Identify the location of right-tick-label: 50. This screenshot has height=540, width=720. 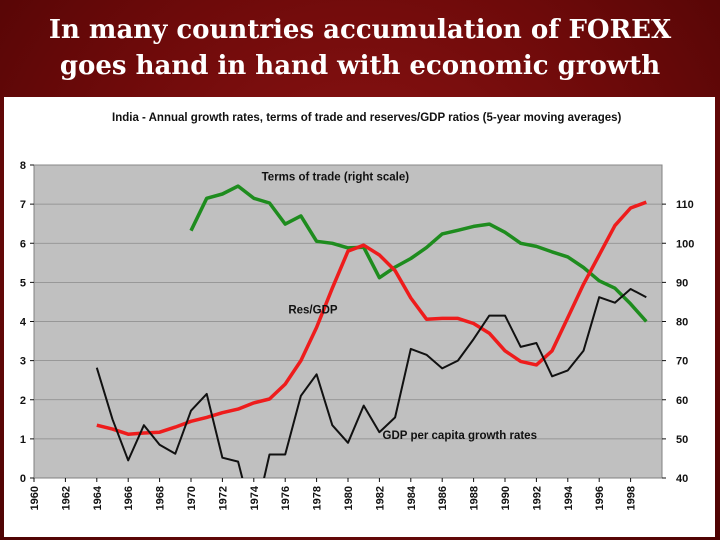
(682, 440).